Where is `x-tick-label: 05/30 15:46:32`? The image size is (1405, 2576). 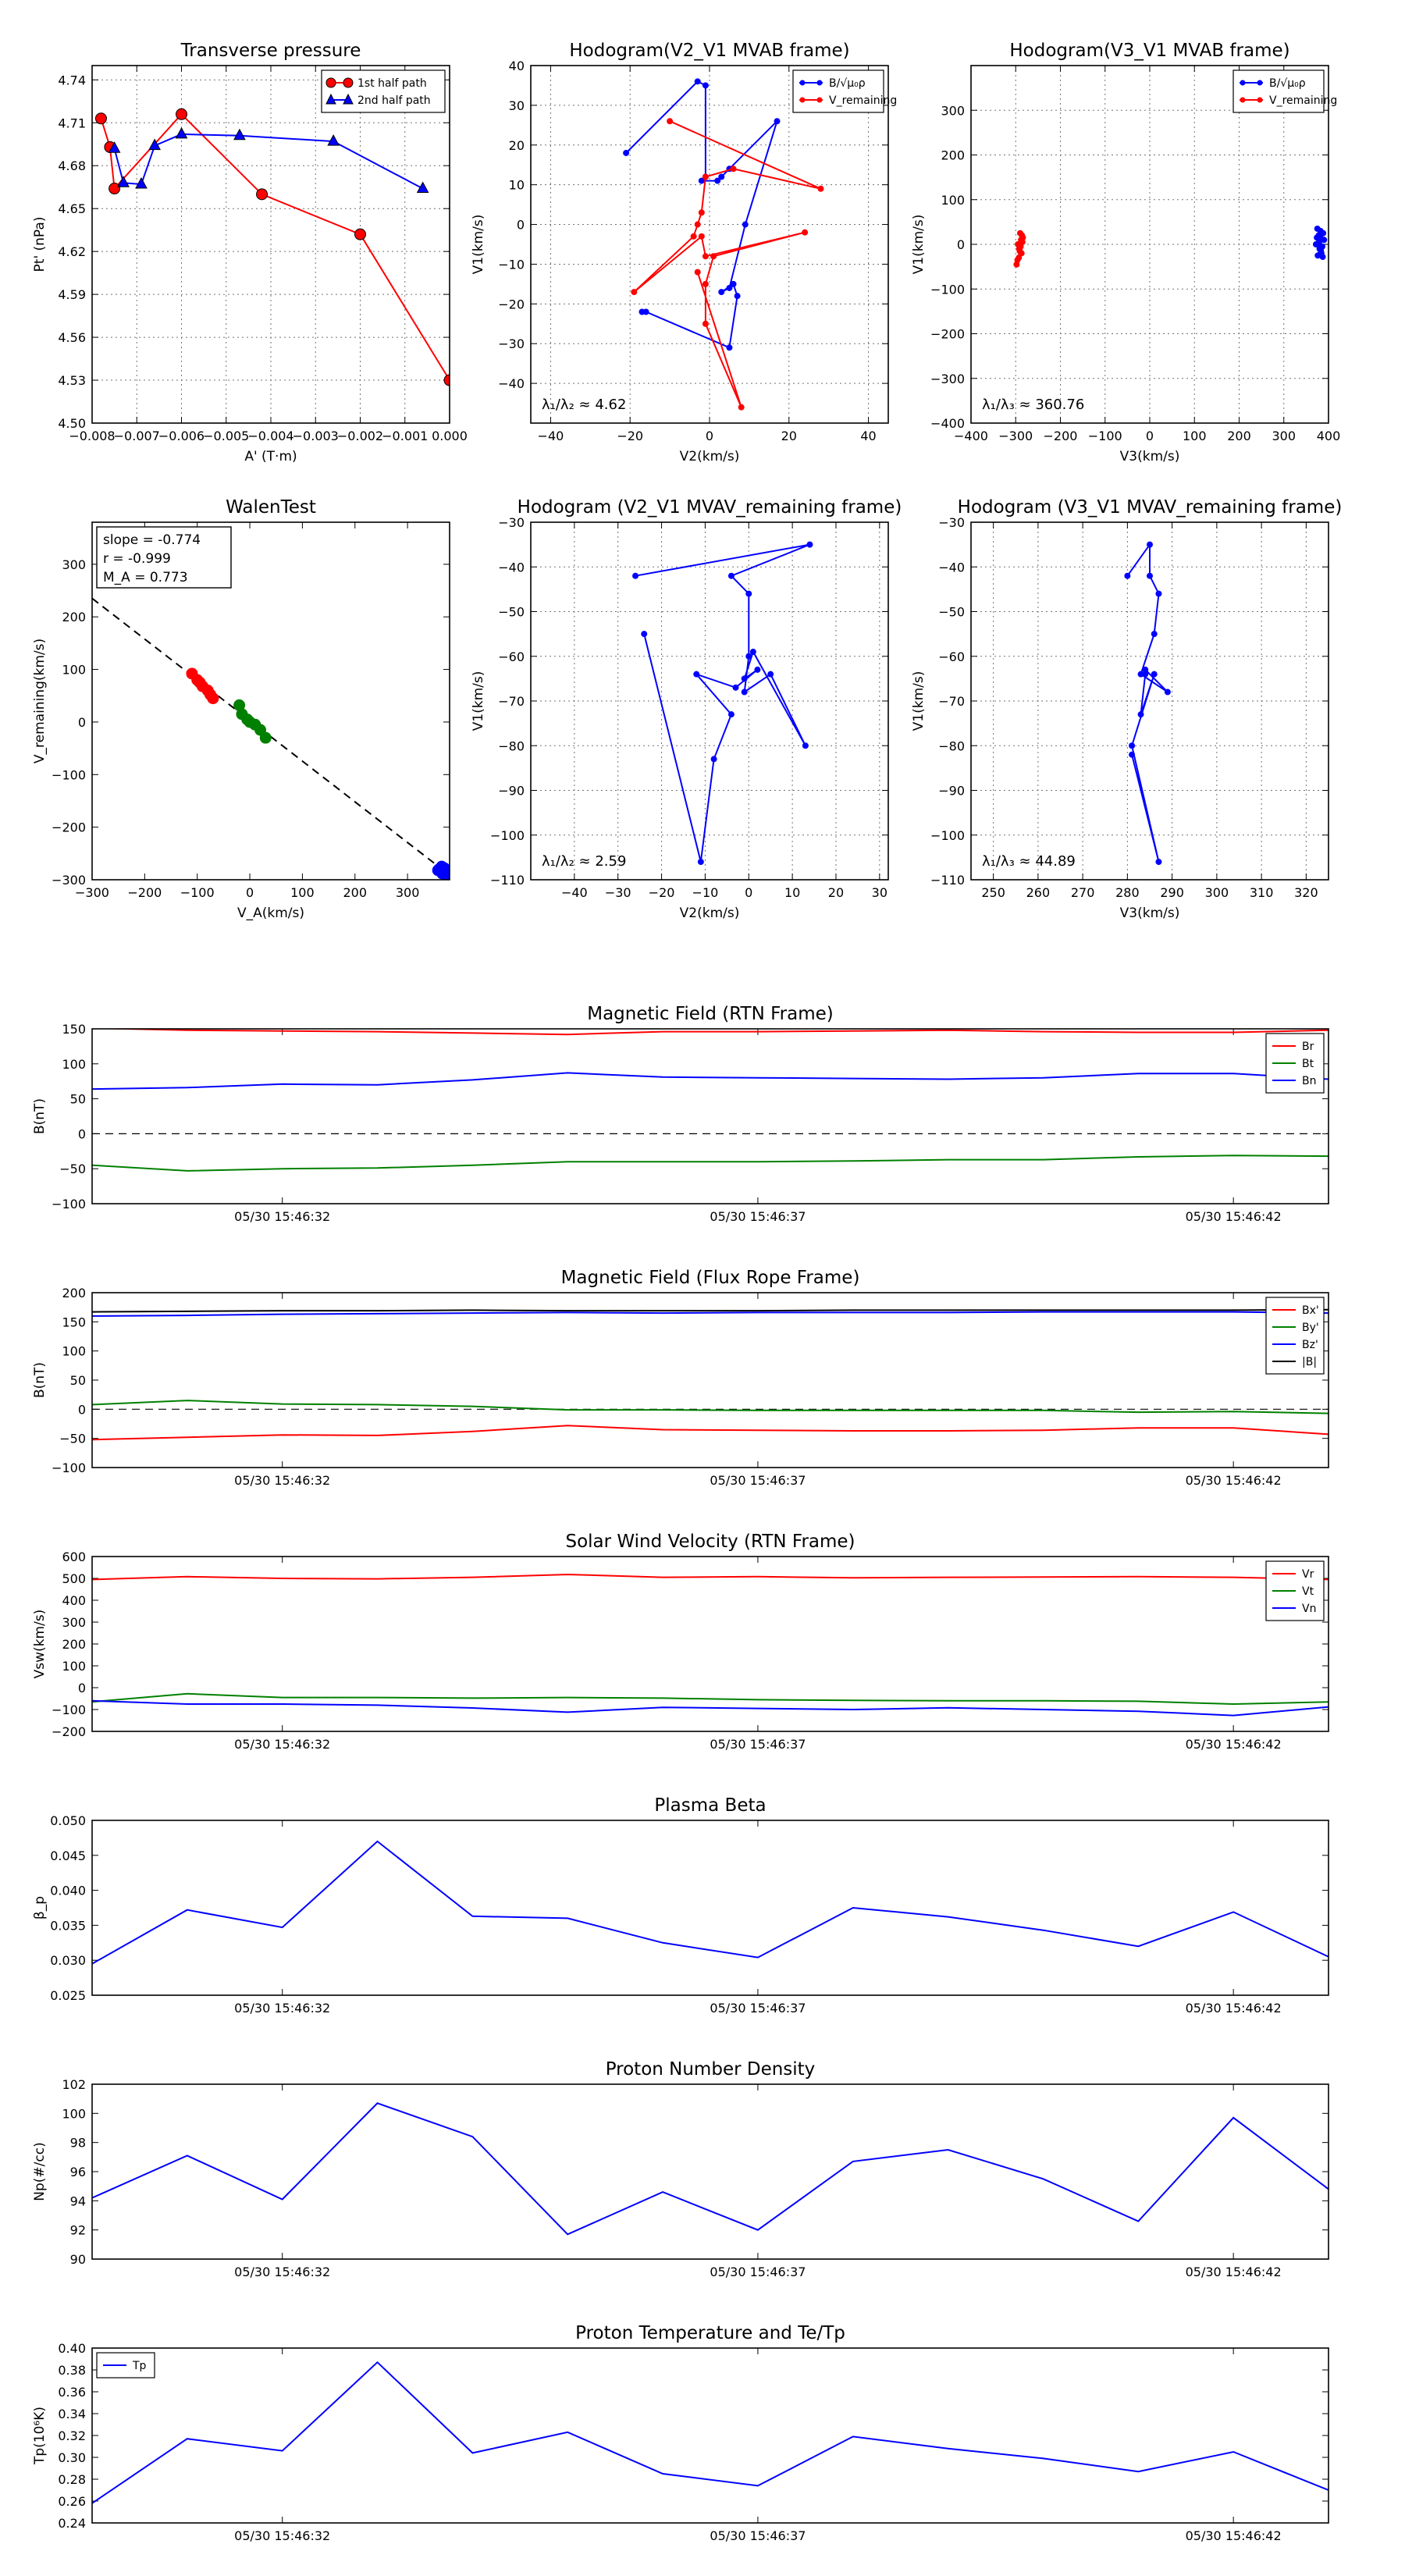
x-tick-label: 05/30 15:46:32 is located at coordinates (282, 1744).